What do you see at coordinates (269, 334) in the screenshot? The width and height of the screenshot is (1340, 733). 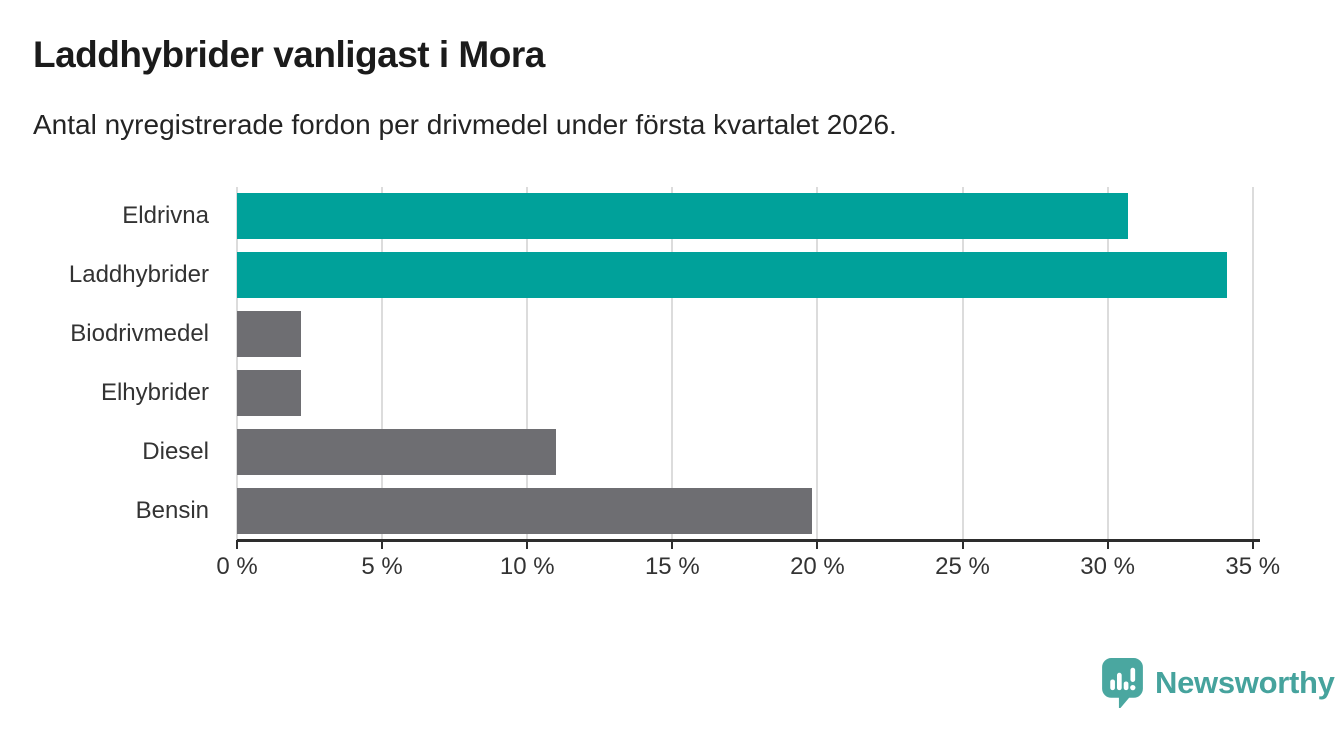 I see `bar-biodrivmedel` at bounding box center [269, 334].